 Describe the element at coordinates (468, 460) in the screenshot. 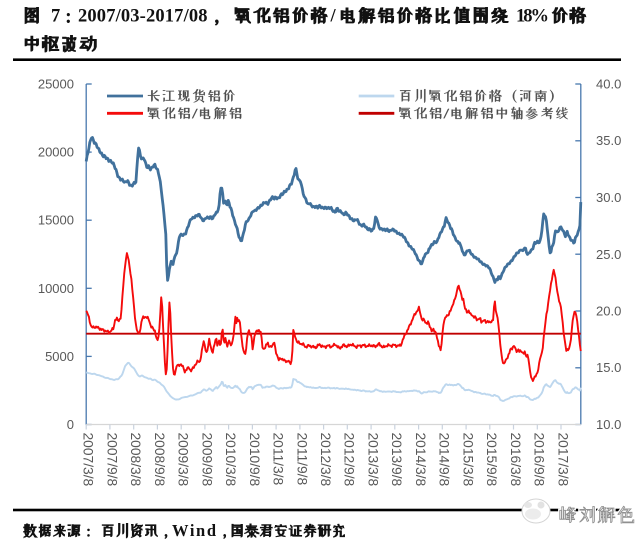

I see `svg-text: 2015/3/8` at that location.